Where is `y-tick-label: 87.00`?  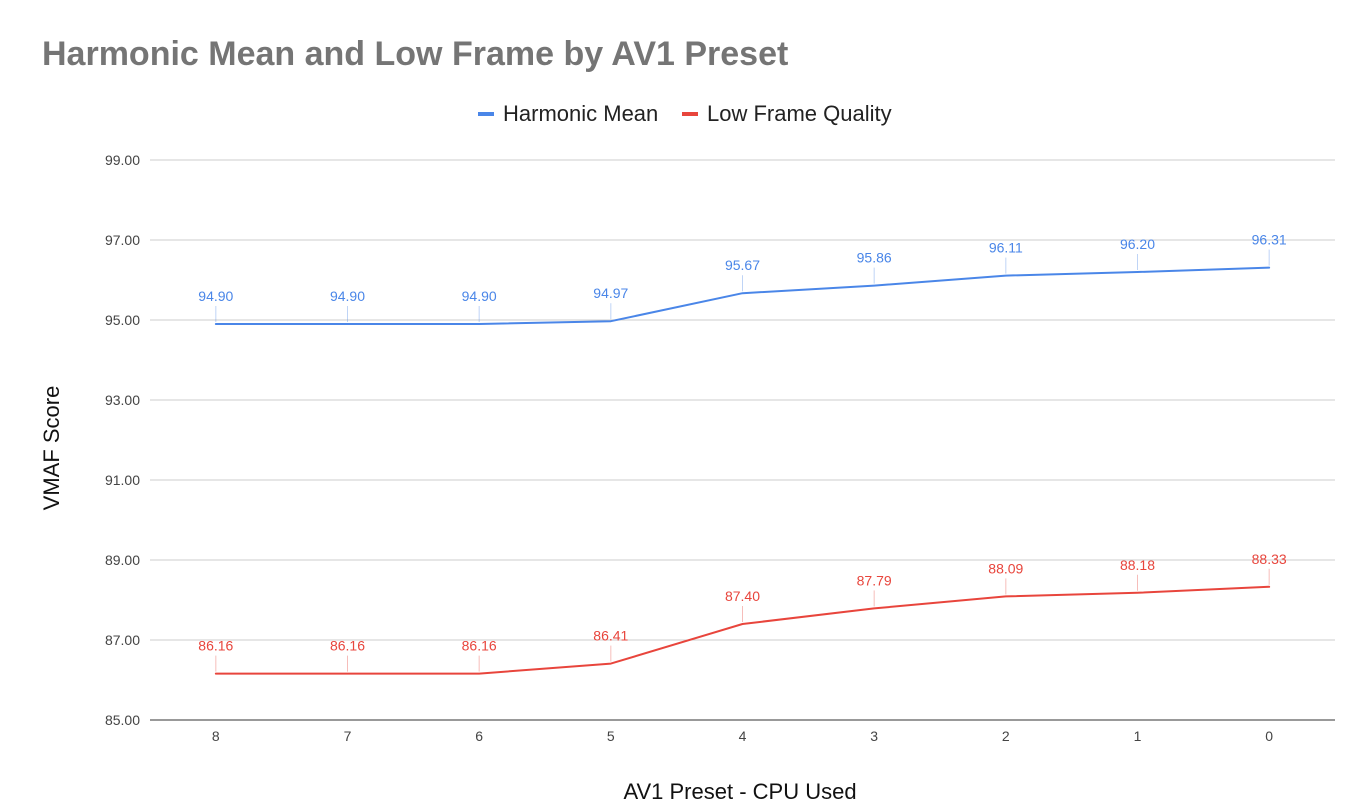
y-tick-label: 87.00 is located at coordinates (122, 640).